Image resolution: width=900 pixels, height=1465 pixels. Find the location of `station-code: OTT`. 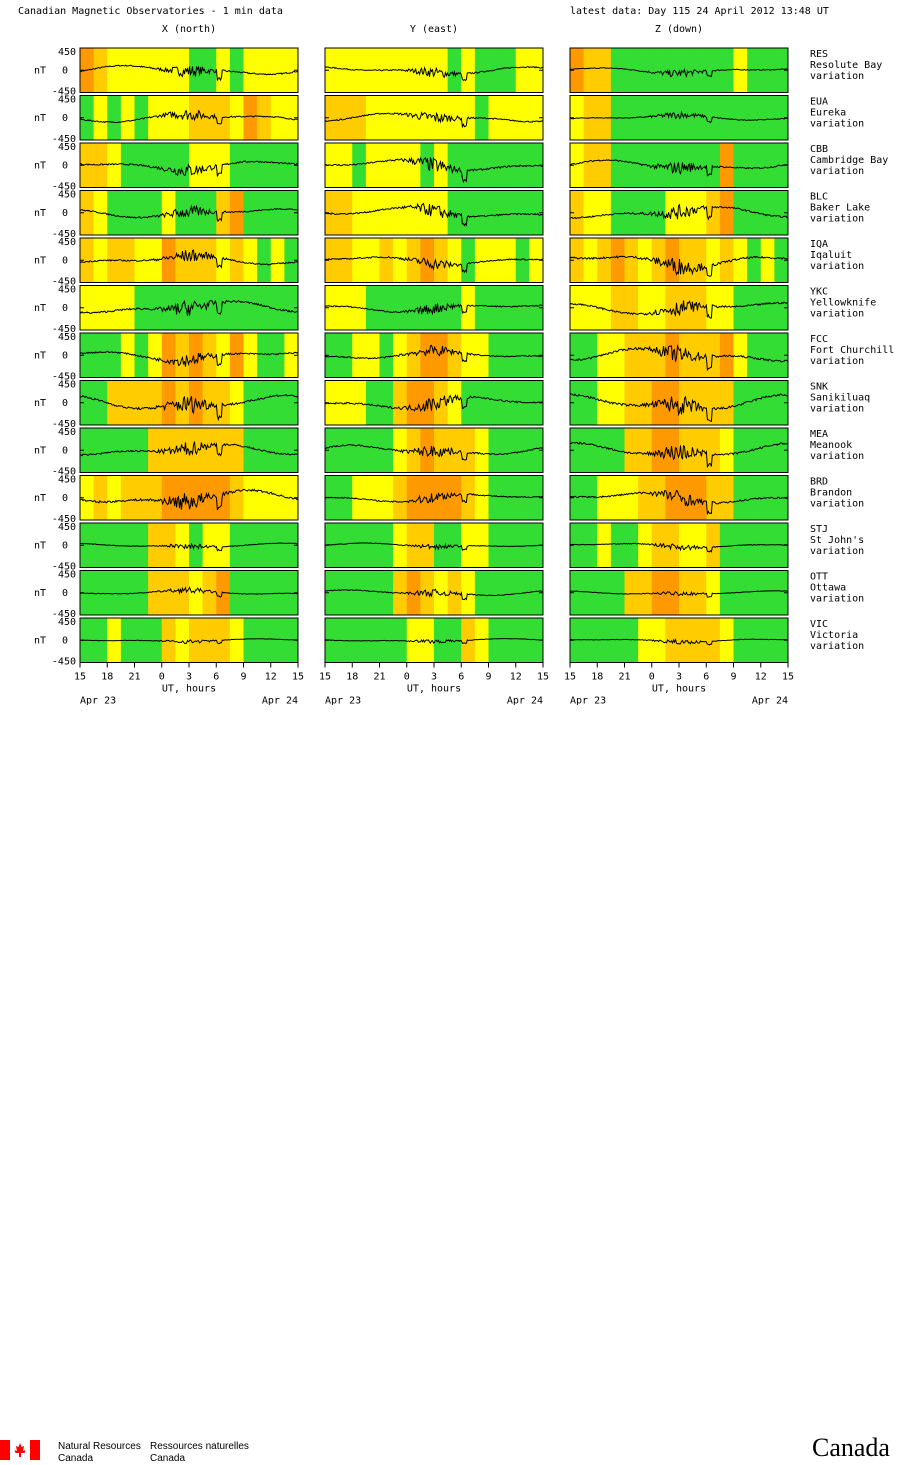

station-code: OTT is located at coordinates (819, 577).